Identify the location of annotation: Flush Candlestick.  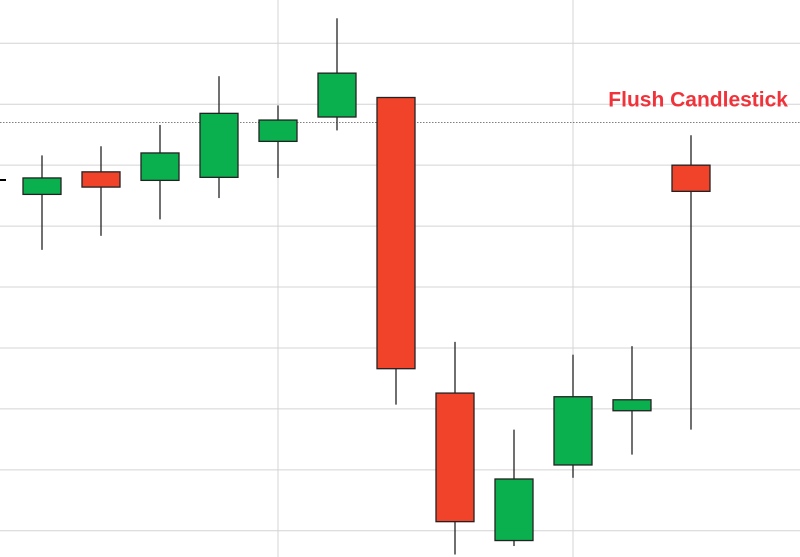
(698, 99).